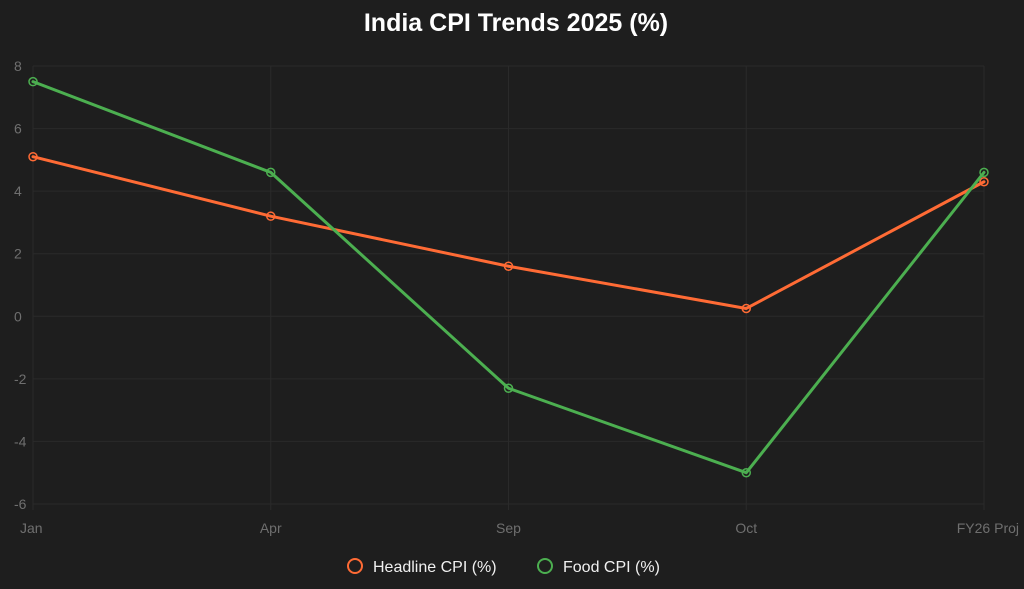 This screenshot has height=589, width=1024. I want to click on x-tick-label: Apr, so click(271, 528).